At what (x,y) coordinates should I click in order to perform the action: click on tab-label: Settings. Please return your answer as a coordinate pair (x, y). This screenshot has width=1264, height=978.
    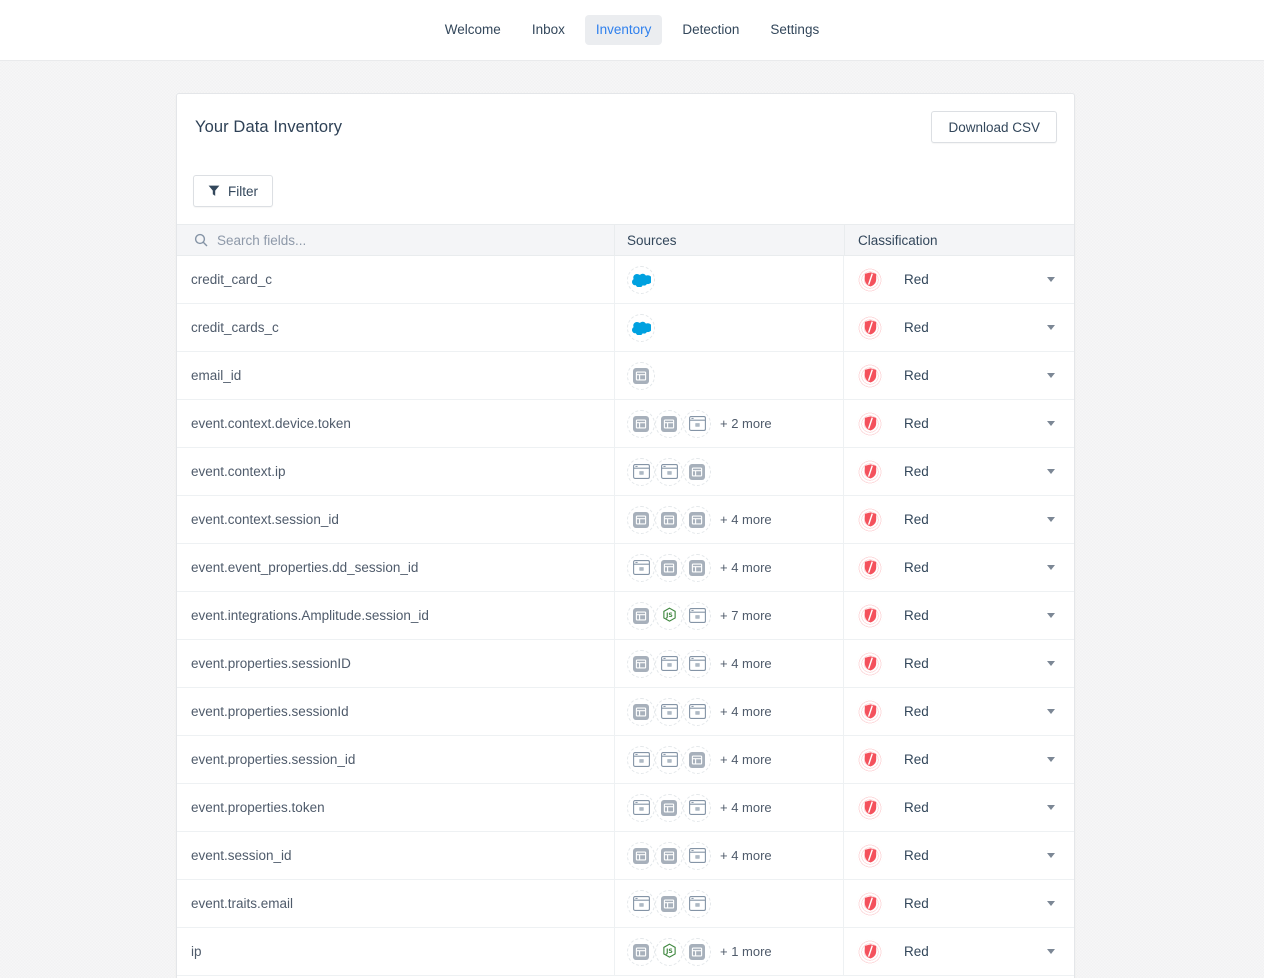
    Looking at the image, I should click on (795, 30).